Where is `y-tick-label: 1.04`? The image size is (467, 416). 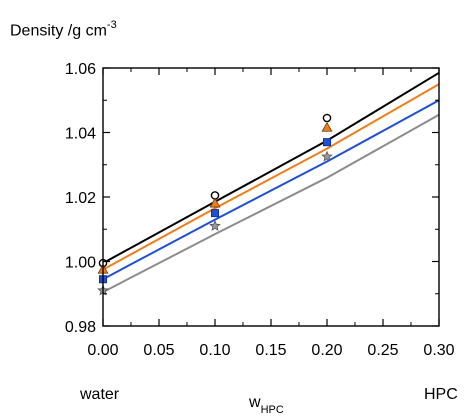
y-tick-label: 1.04 is located at coordinates (80, 134).